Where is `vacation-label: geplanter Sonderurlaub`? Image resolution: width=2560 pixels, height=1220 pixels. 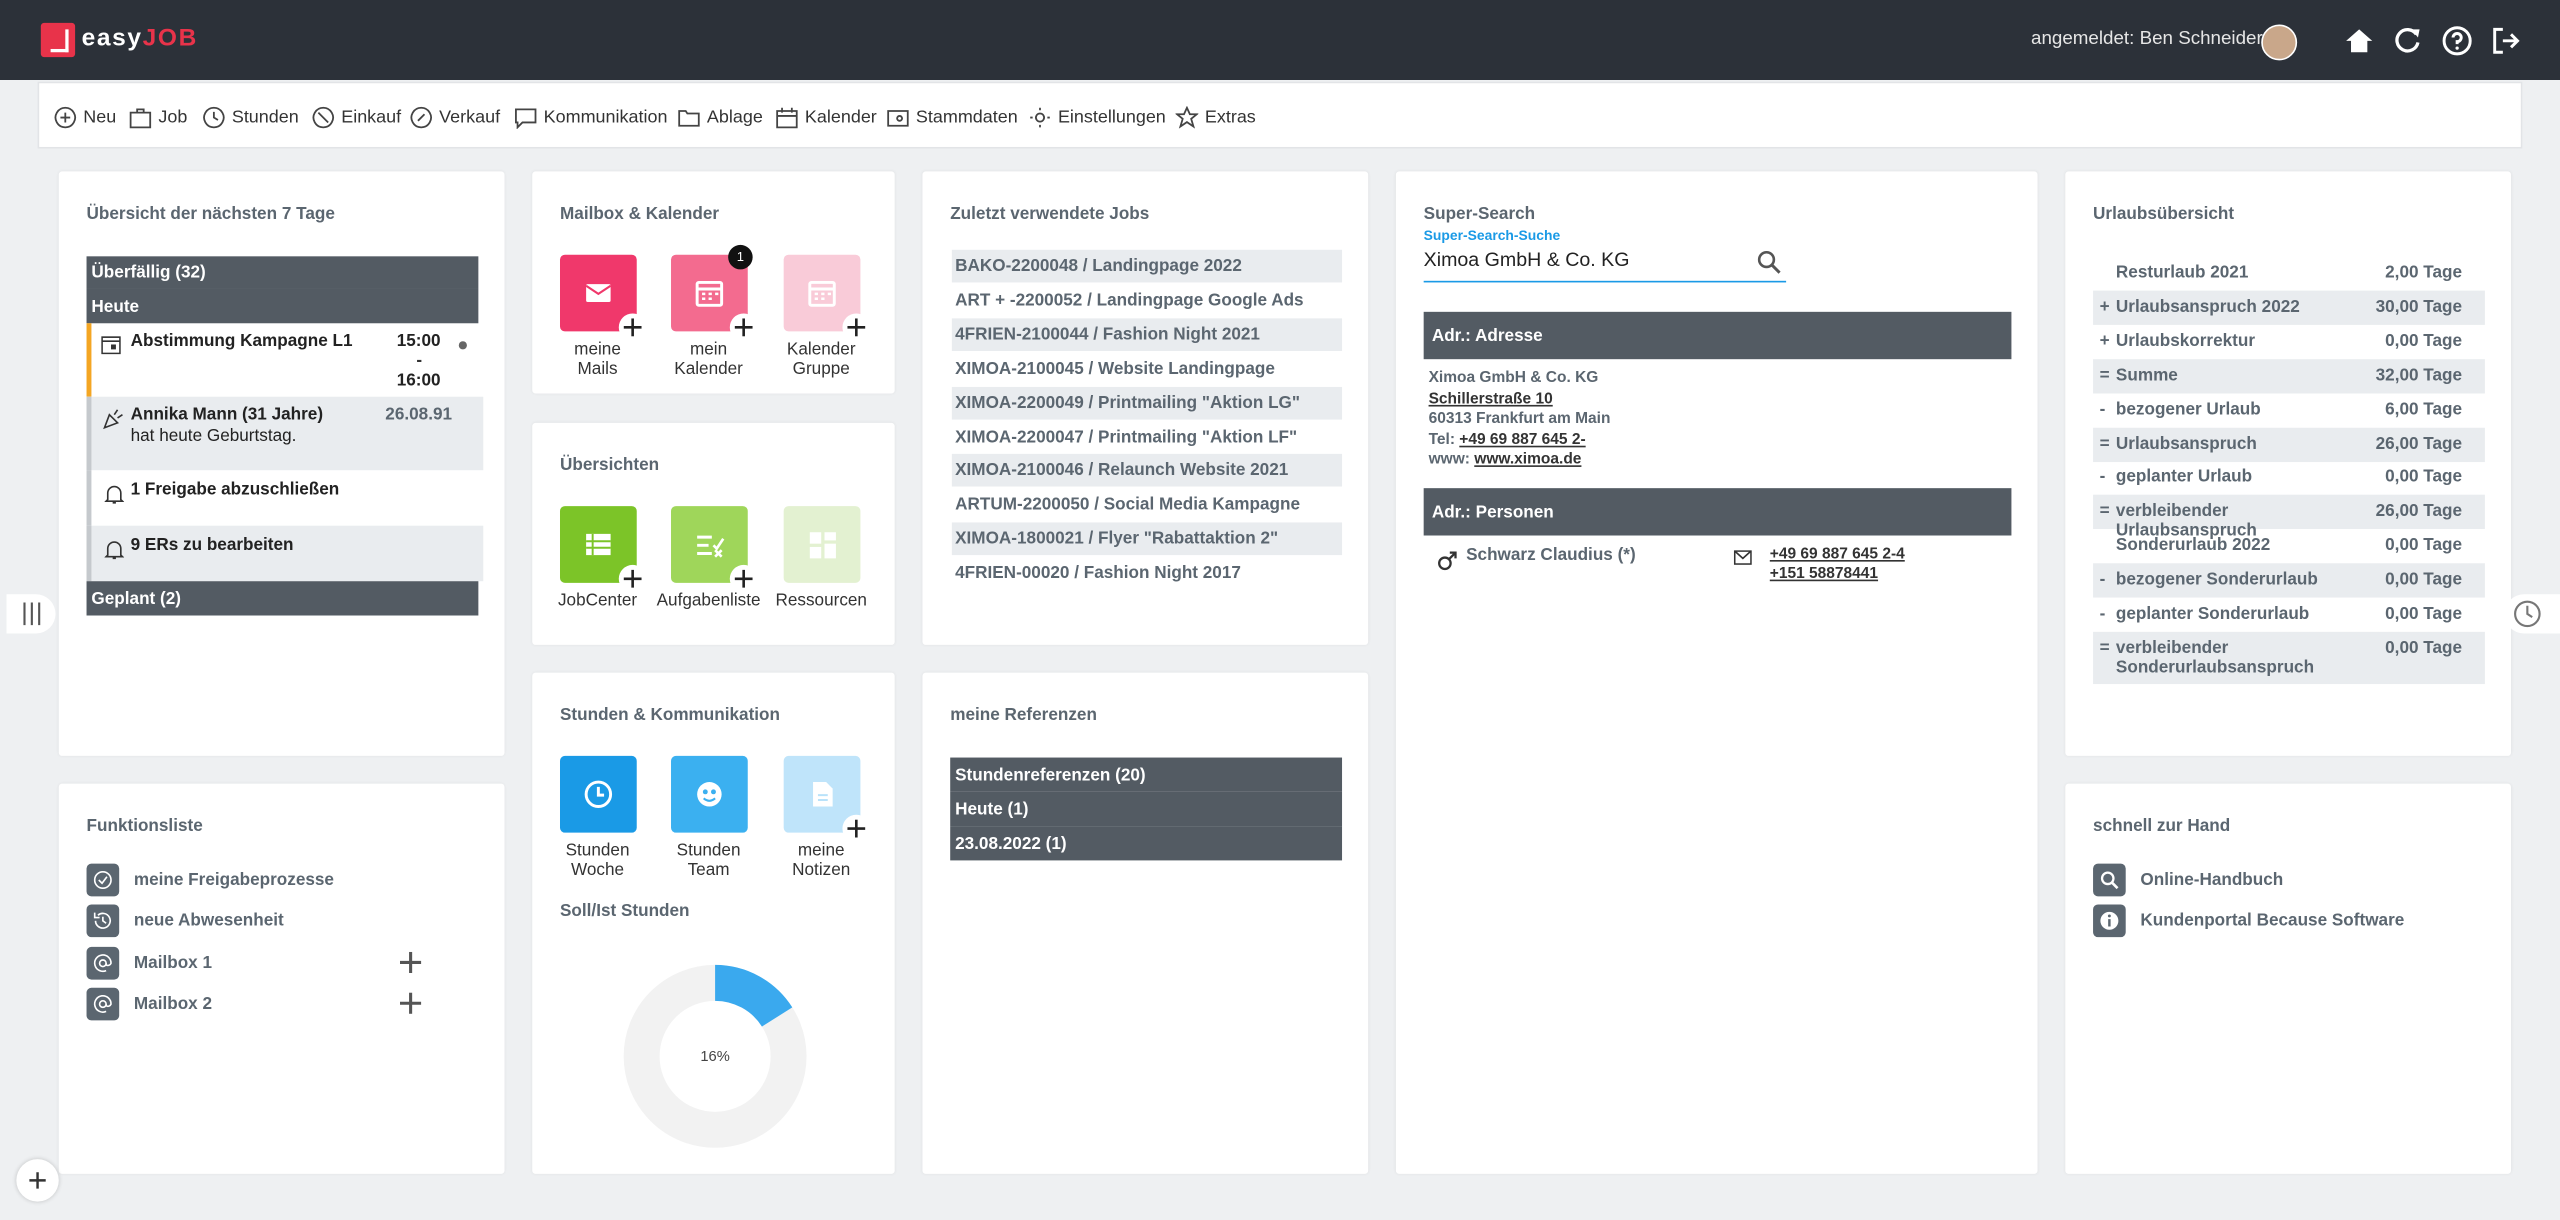
vacation-label: geplanter Sonderurlaub is located at coordinates (2212, 614).